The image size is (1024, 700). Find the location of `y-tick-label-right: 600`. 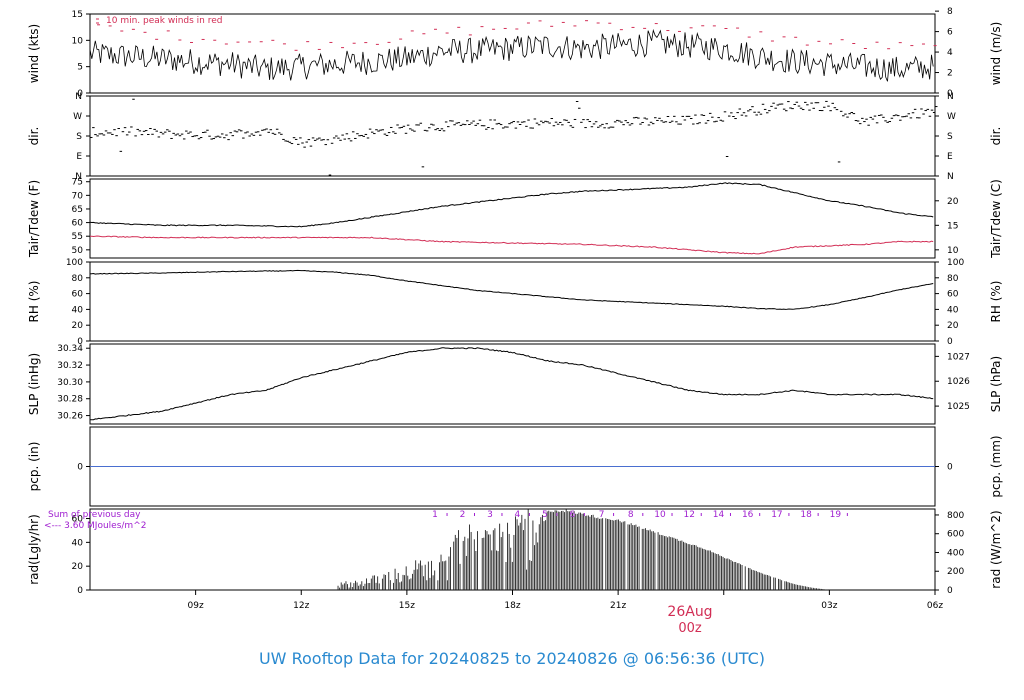

y-tick-label-right: 600 is located at coordinates (955, 535).